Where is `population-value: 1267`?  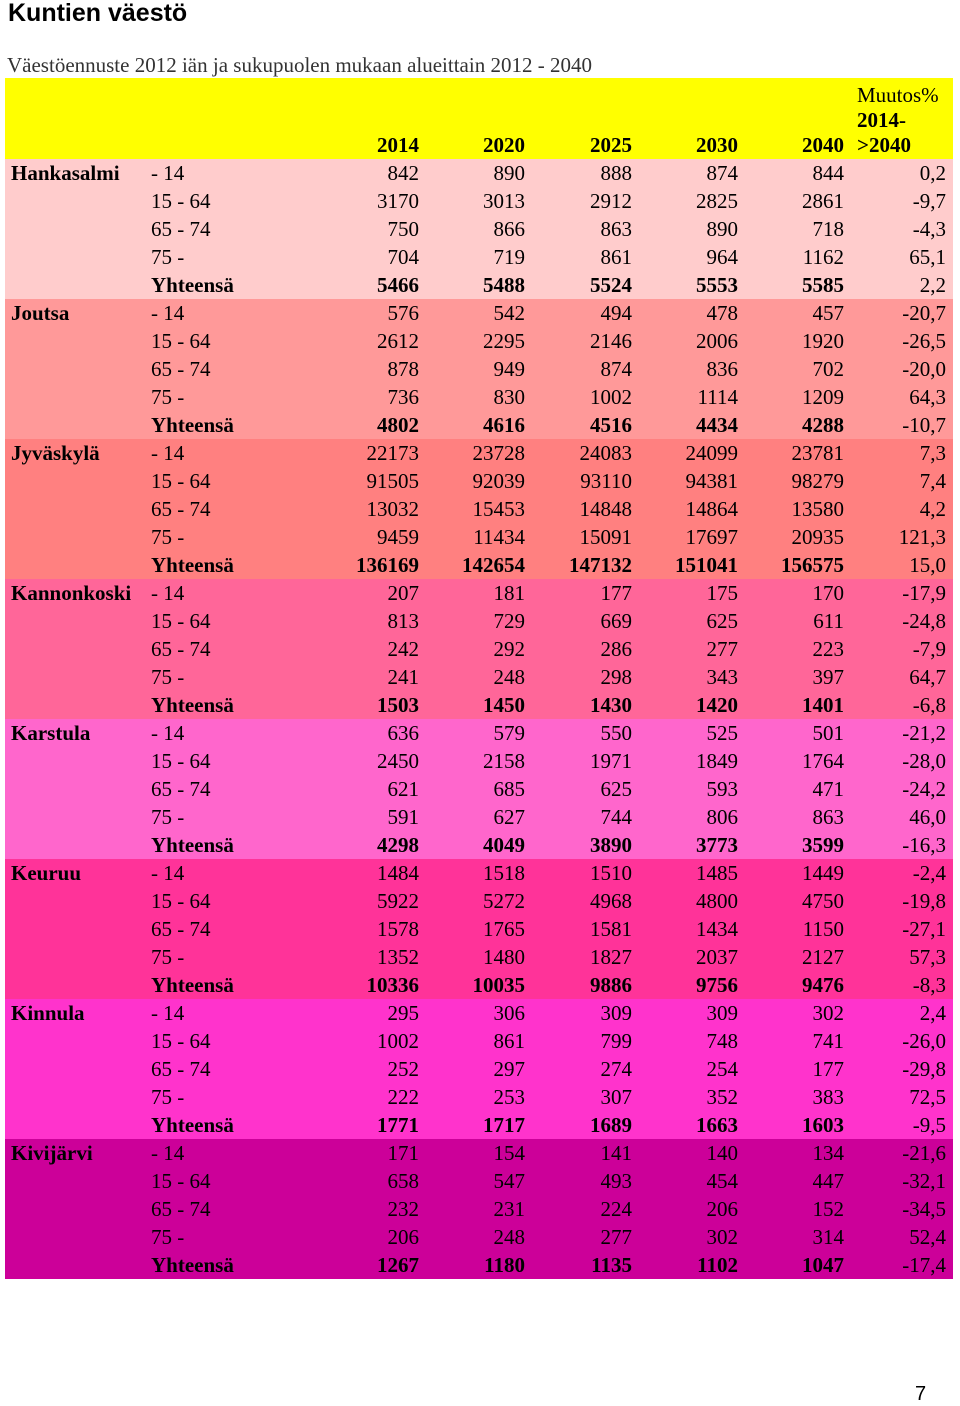 population-value: 1267 is located at coordinates (398, 1265).